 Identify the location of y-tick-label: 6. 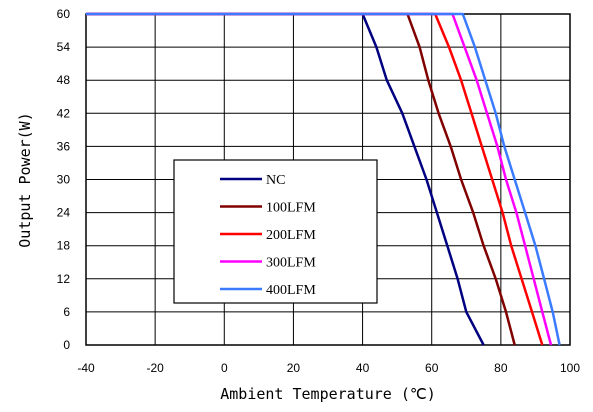
(66, 312).